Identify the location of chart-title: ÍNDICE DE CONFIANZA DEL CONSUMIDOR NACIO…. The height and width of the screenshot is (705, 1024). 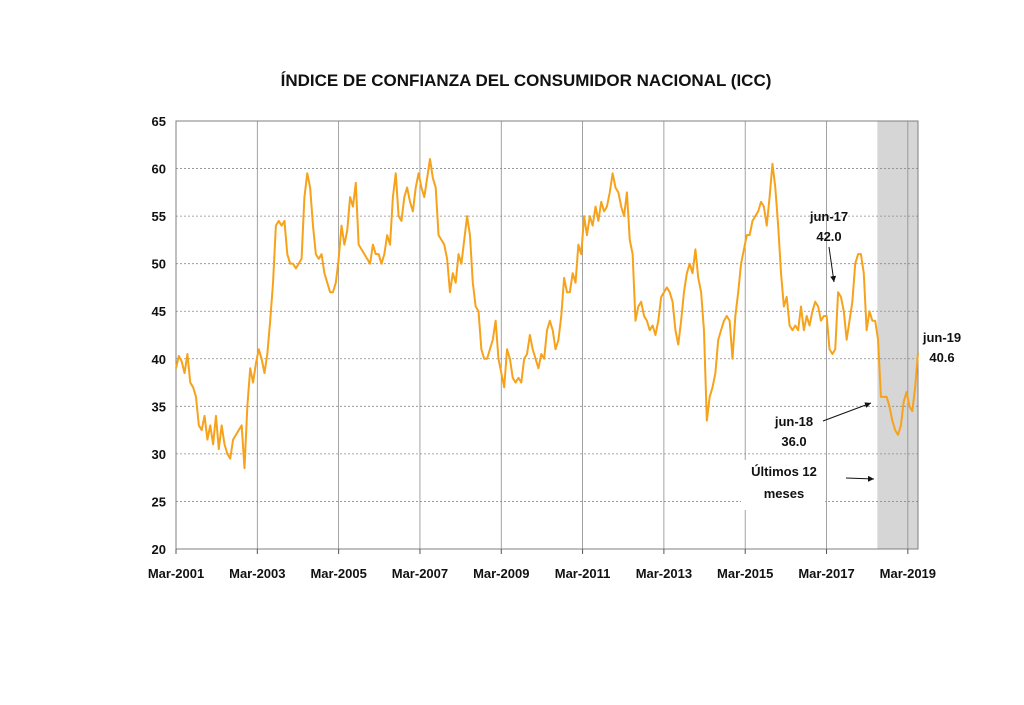
(526, 80).